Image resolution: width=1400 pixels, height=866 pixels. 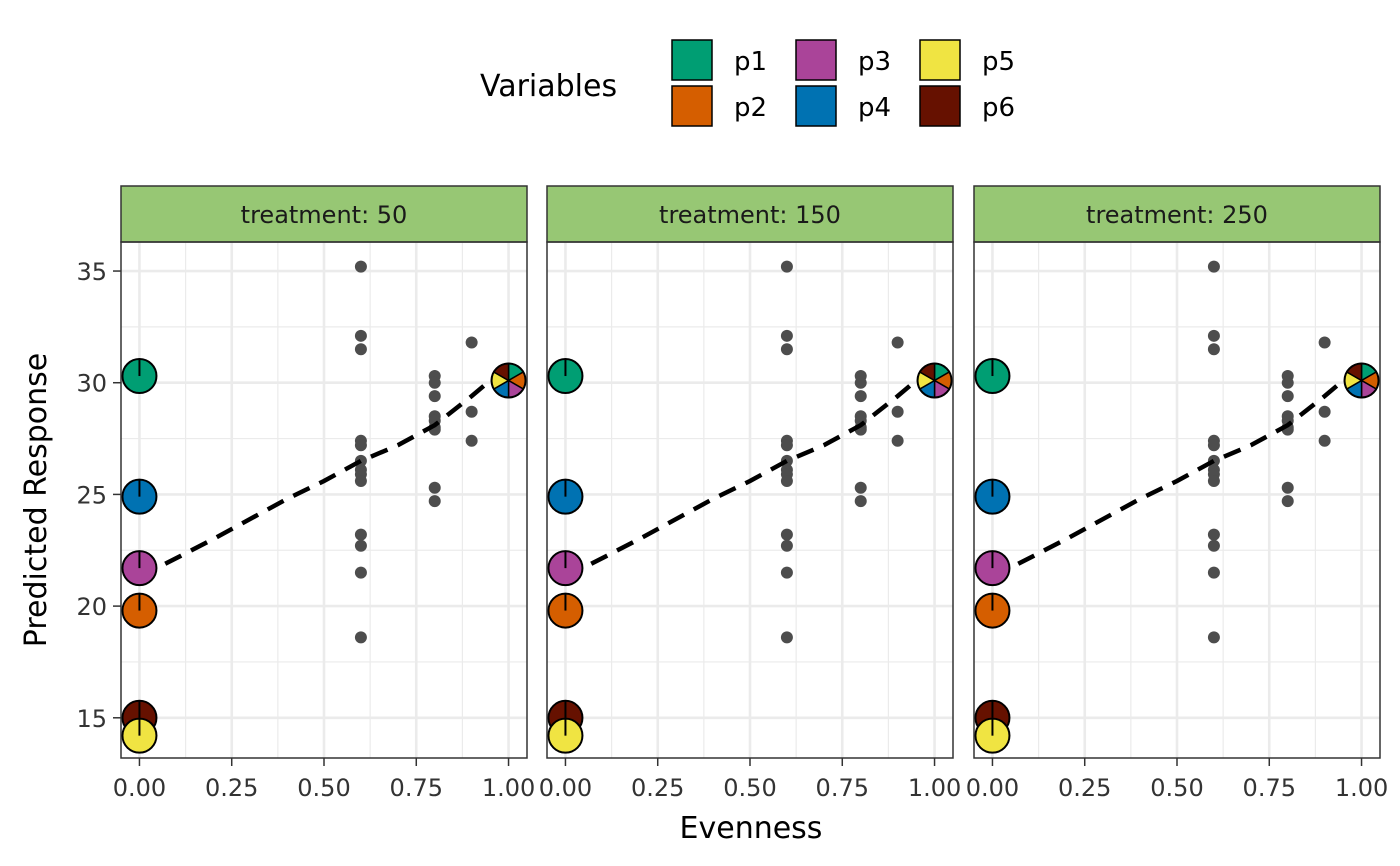 I want to click on legend-title: Variables, so click(x=548, y=86).